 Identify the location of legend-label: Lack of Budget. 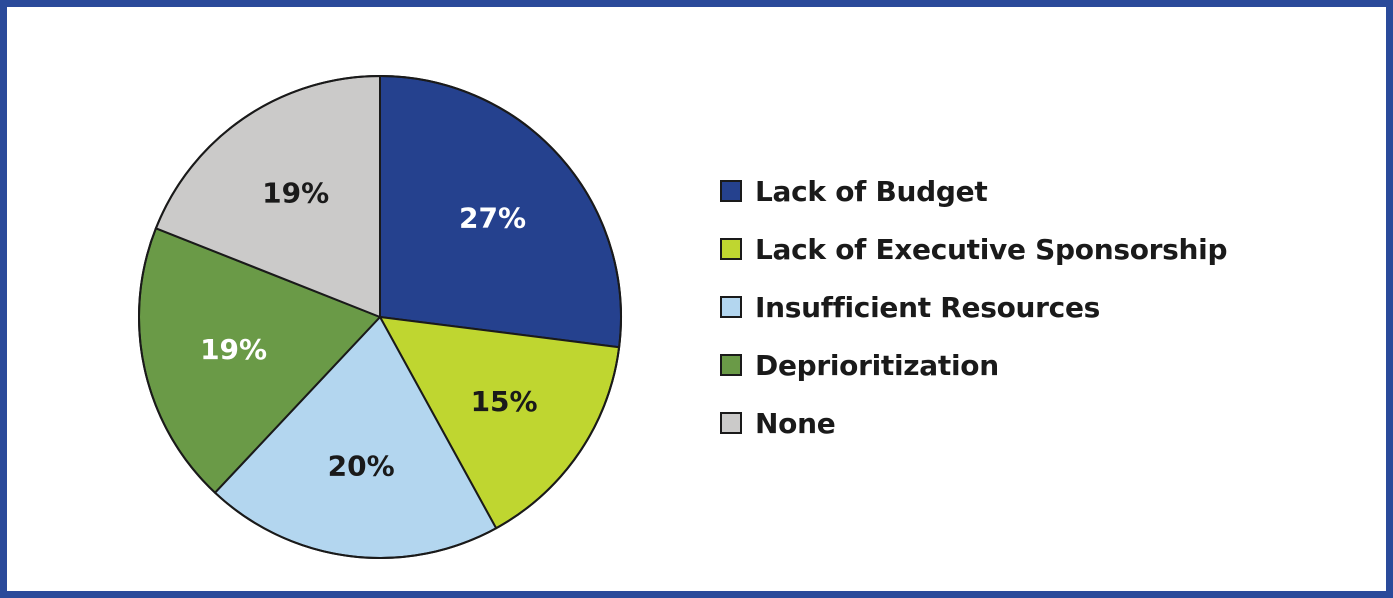
(871, 191).